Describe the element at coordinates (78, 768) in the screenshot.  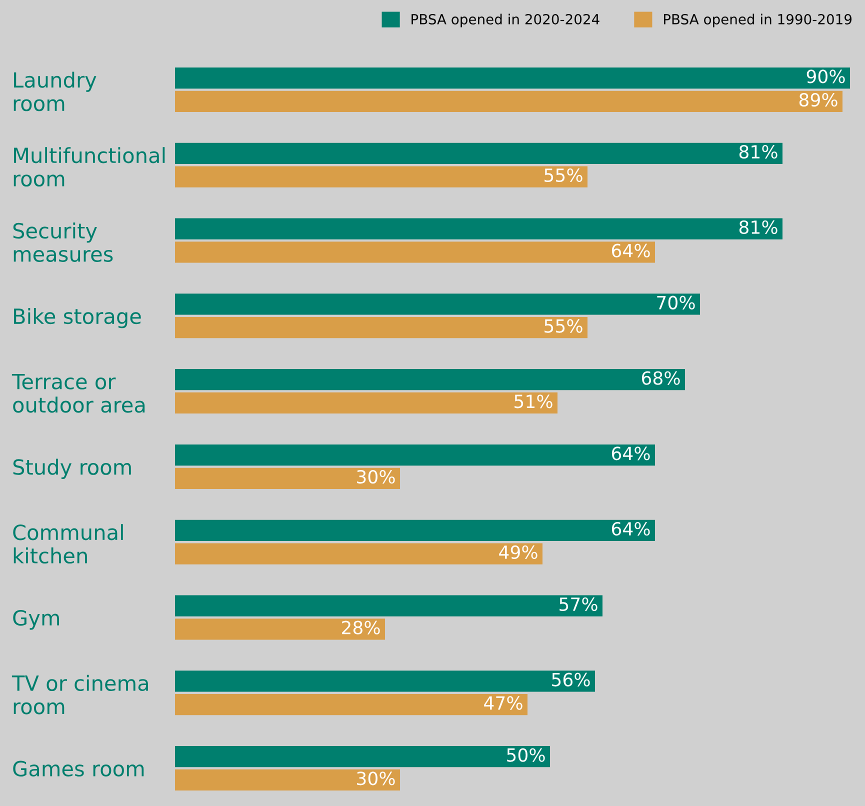
I see `y-tick-label: Games room` at that location.